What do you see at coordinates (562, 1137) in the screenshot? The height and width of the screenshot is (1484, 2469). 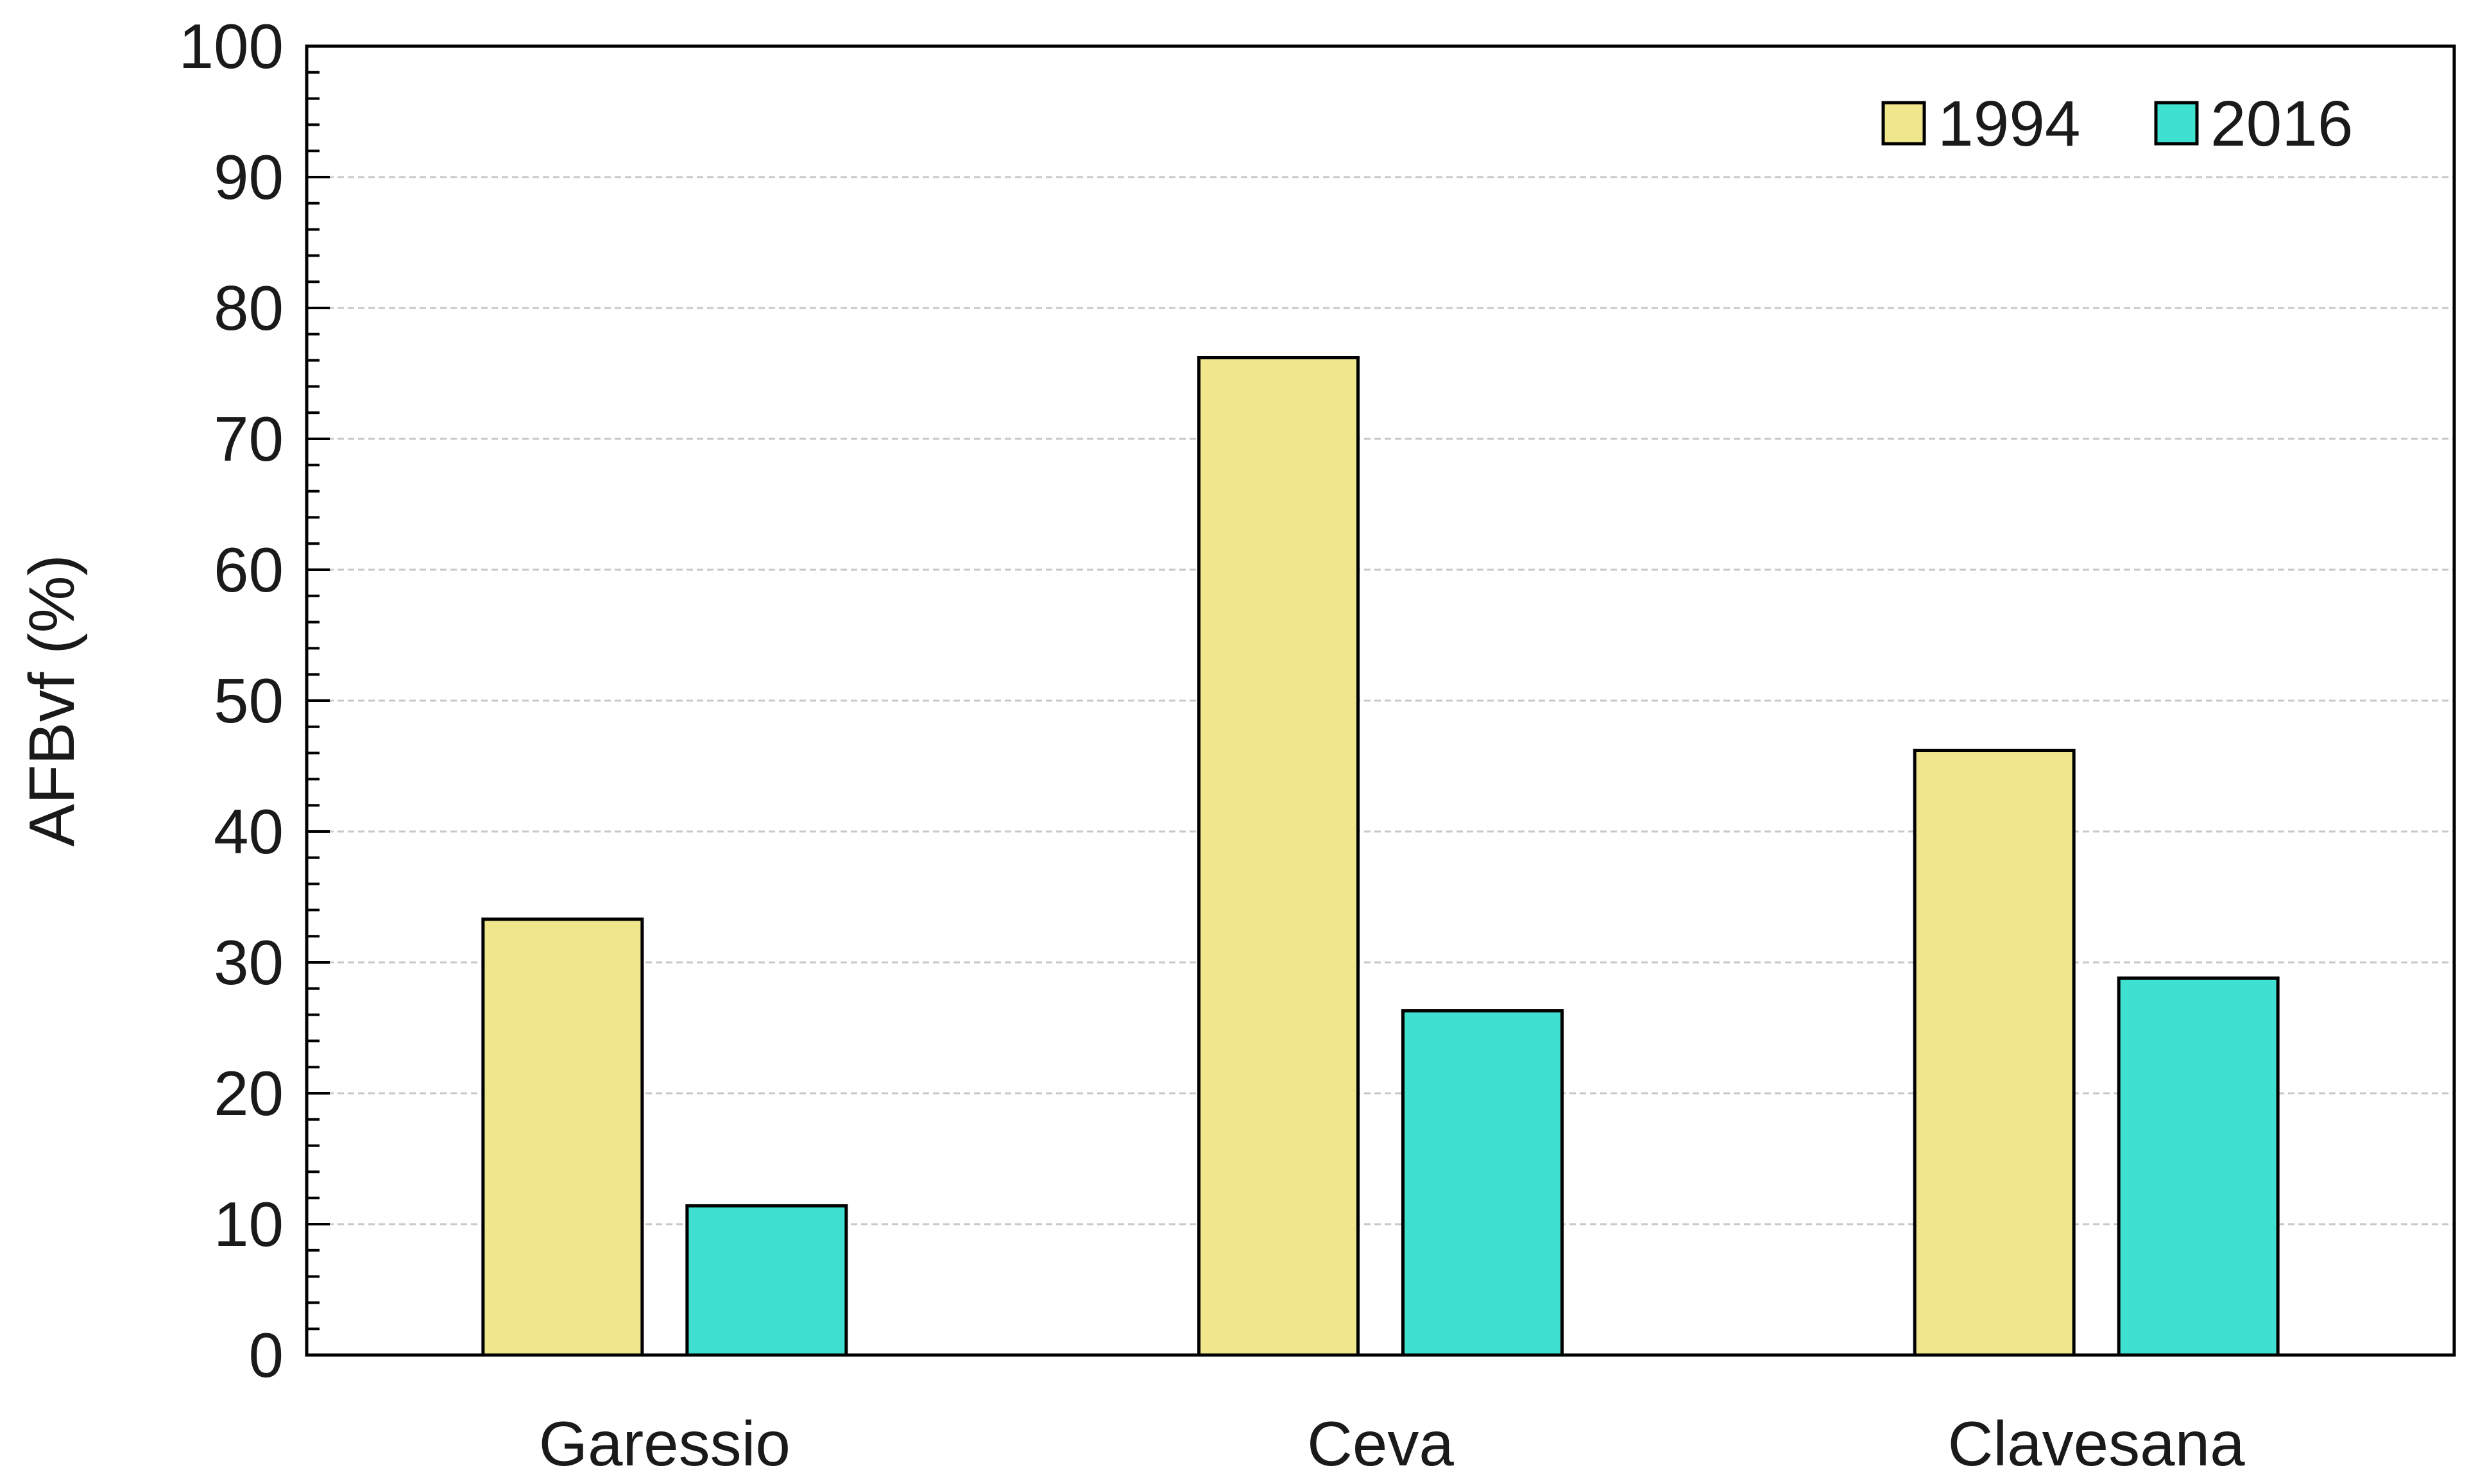 I see `bar-1994-garessio` at bounding box center [562, 1137].